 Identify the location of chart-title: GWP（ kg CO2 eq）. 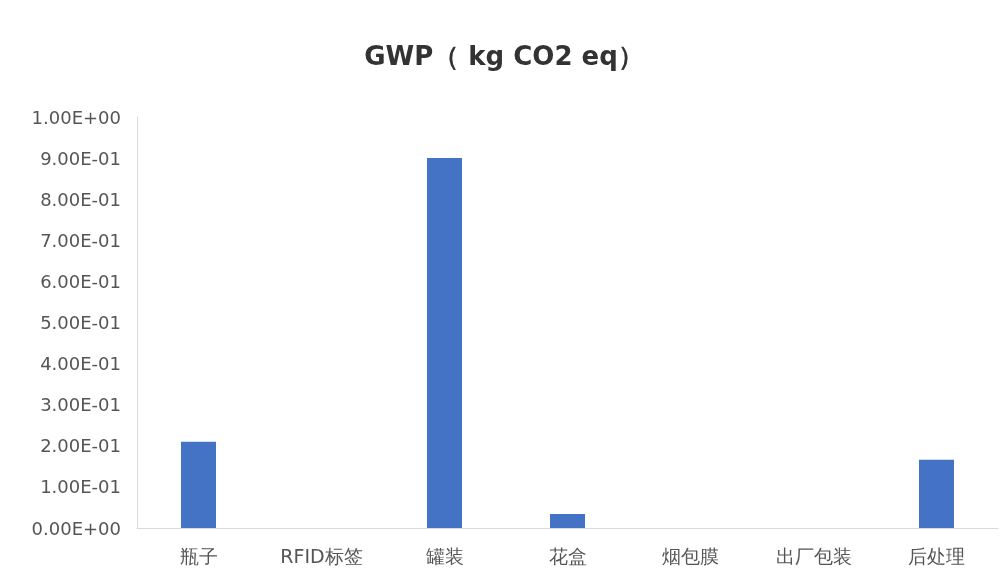
(504, 56).